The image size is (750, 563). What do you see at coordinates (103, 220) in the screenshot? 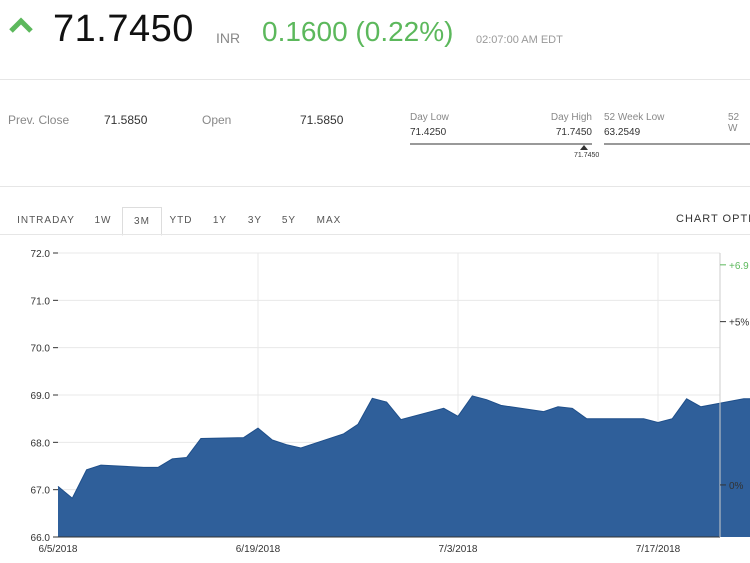
I see `tab-1w: 1W` at bounding box center [103, 220].